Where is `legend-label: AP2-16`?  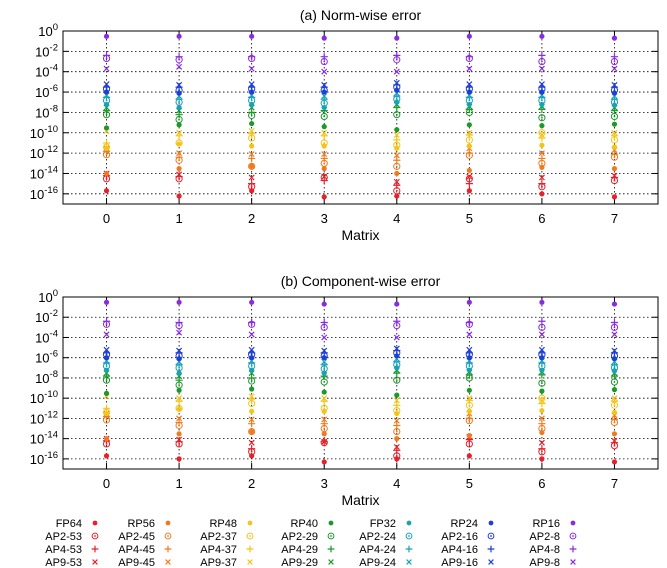
legend-label: AP2-16 is located at coordinates (459, 537).